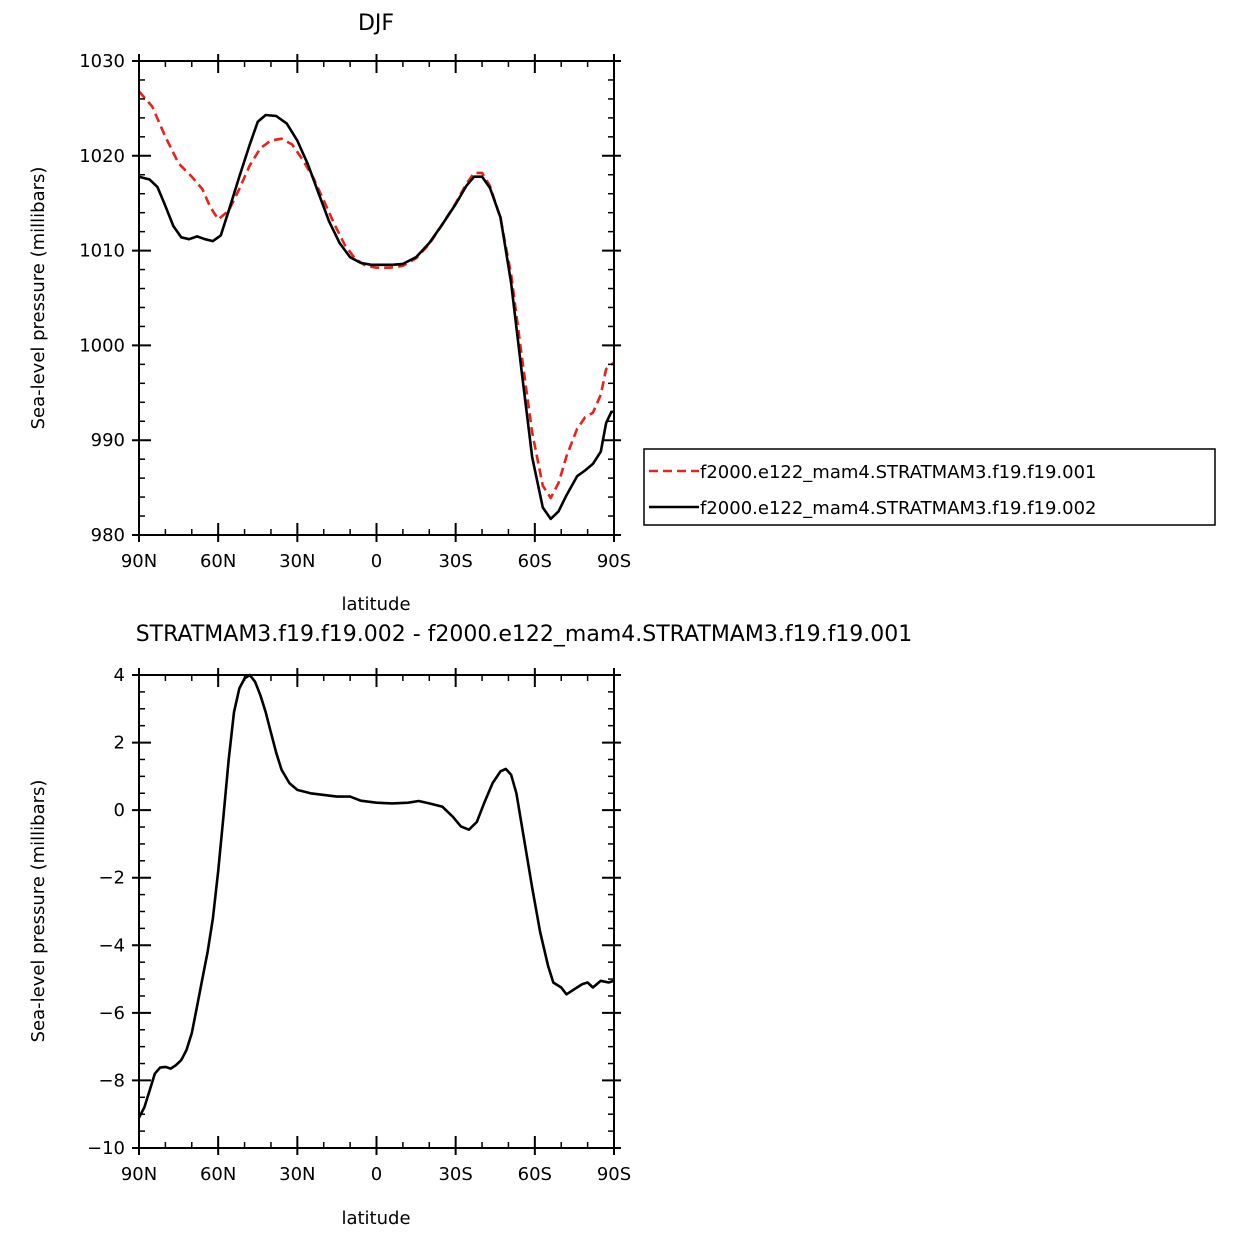 This screenshot has width=1238, height=1235. I want to click on bottom-x-axis-label: latitude, so click(375, 1218).